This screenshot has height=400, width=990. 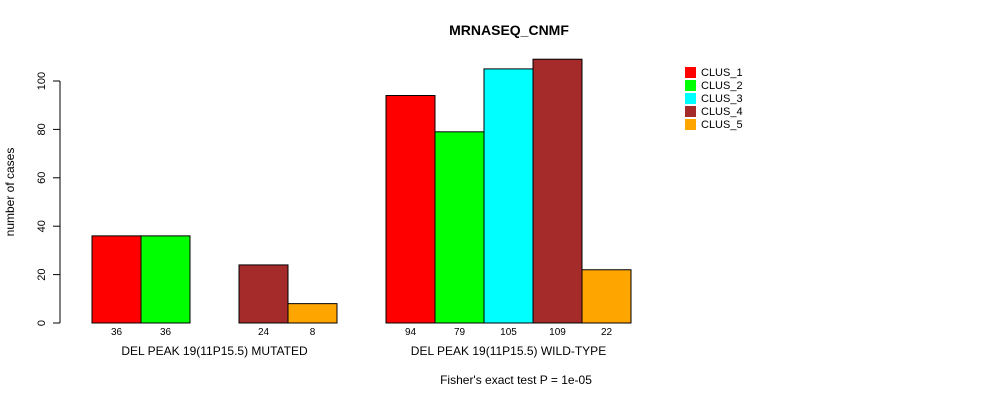 I want to click on y-tick-label: 100, so click(x=42, y=81).